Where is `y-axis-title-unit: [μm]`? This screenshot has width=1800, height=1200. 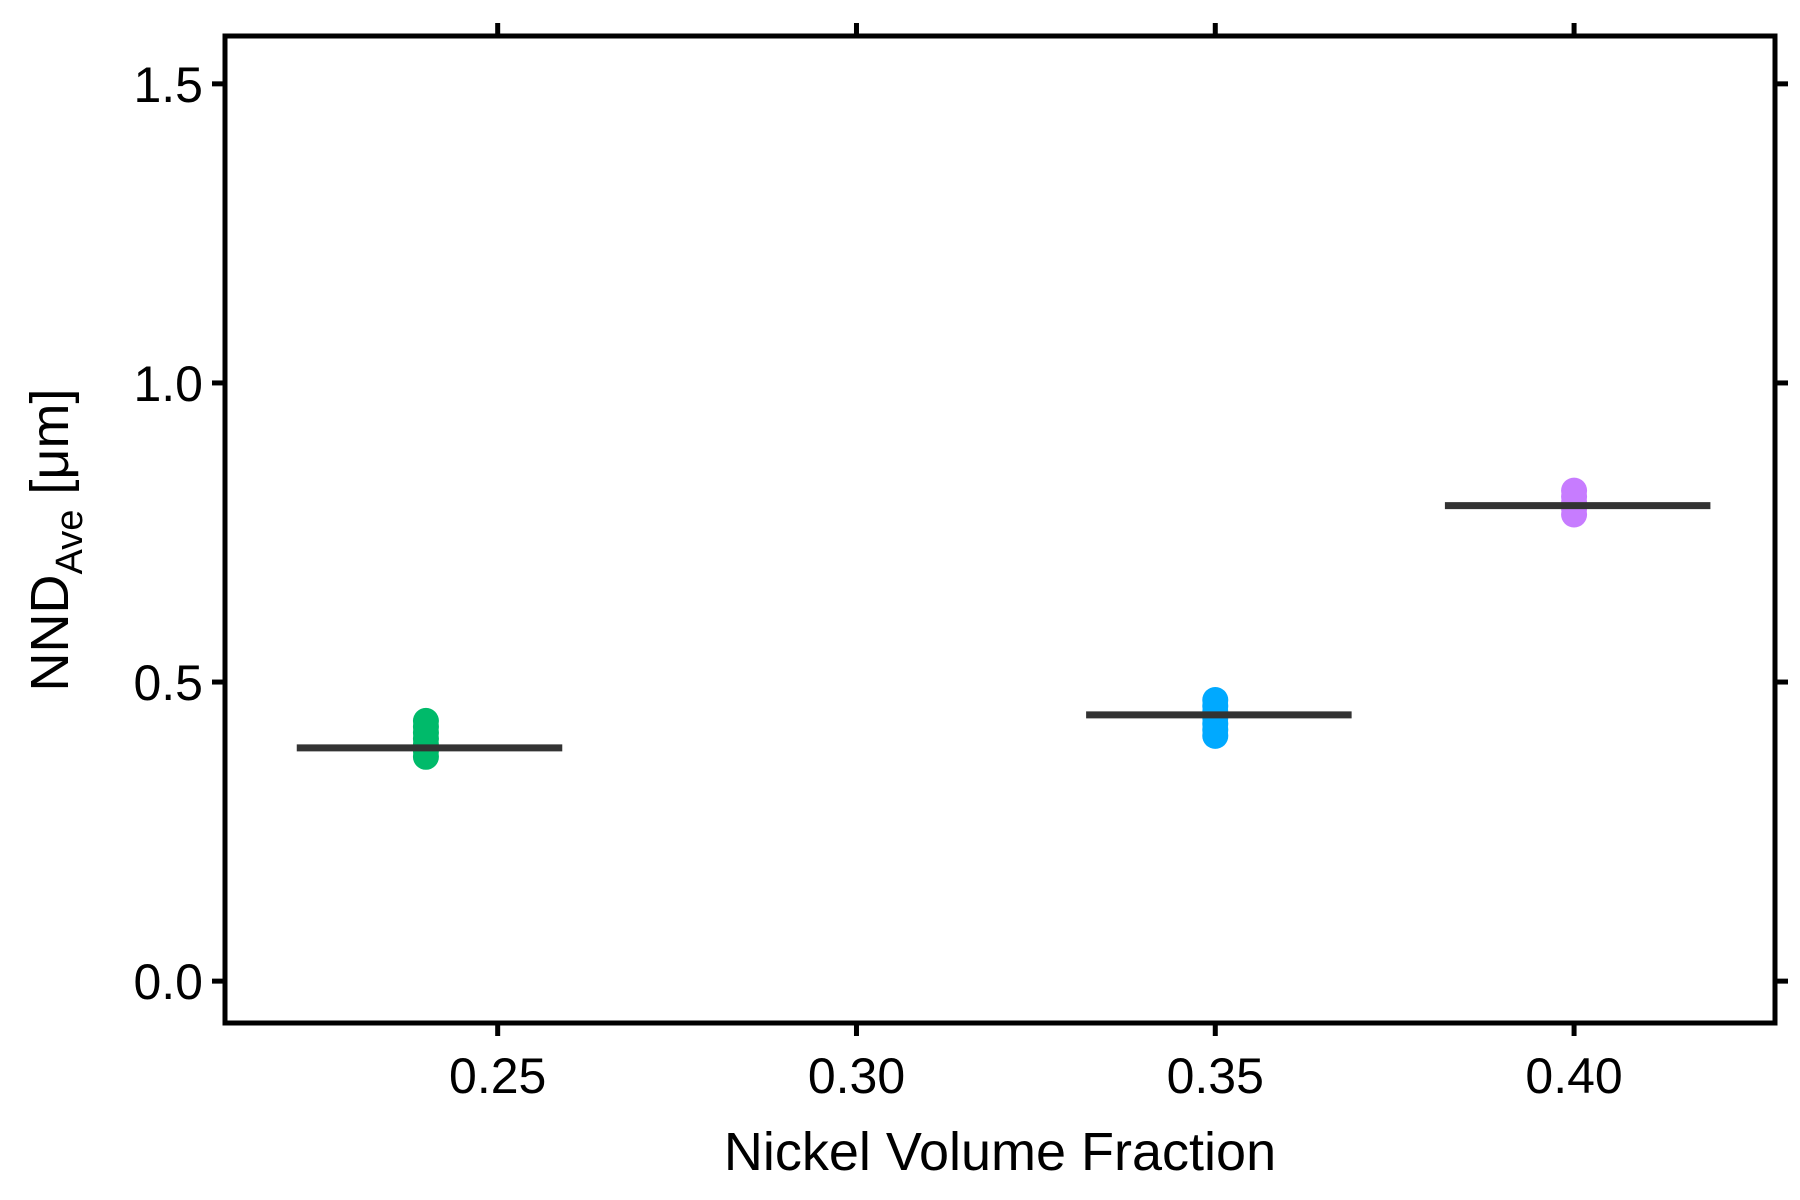 y-axis-title-unit: [μm] is located at coordinates (50, 449).